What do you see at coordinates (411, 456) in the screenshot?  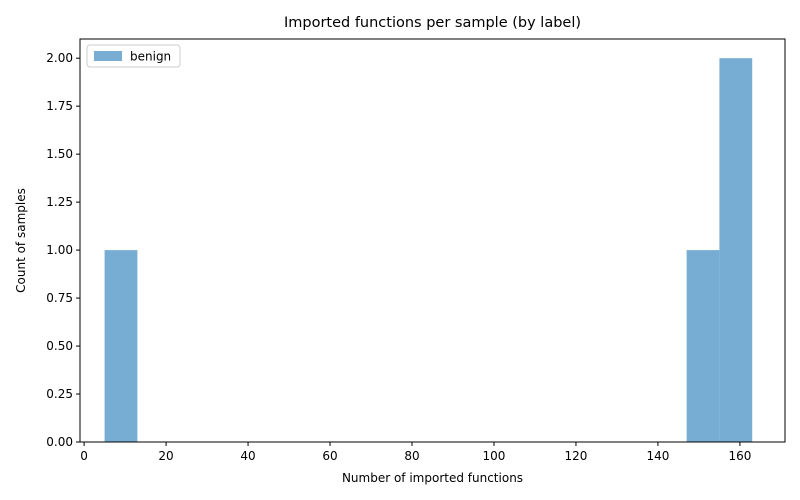 I see `x-tick-label: 80` at bounding box center [411, 456].